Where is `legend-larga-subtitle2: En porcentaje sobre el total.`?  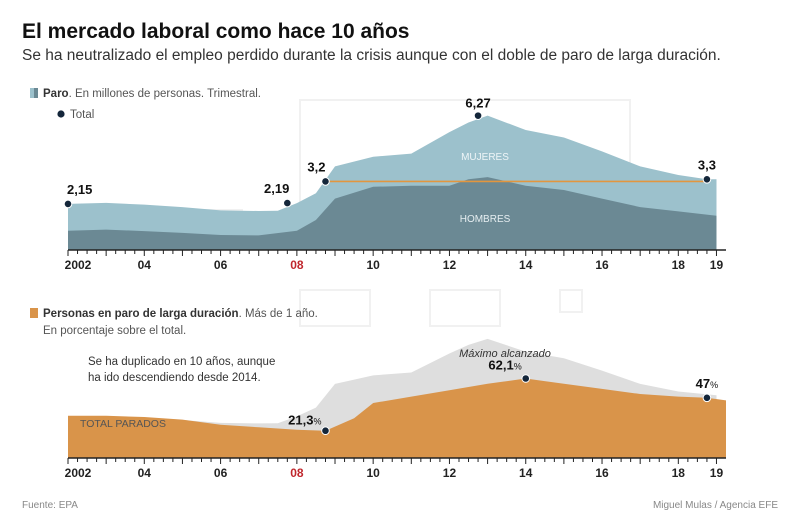
legend-larga-subtitle2: En porcentaje sobre el total. is located at coordinates (114, 331).